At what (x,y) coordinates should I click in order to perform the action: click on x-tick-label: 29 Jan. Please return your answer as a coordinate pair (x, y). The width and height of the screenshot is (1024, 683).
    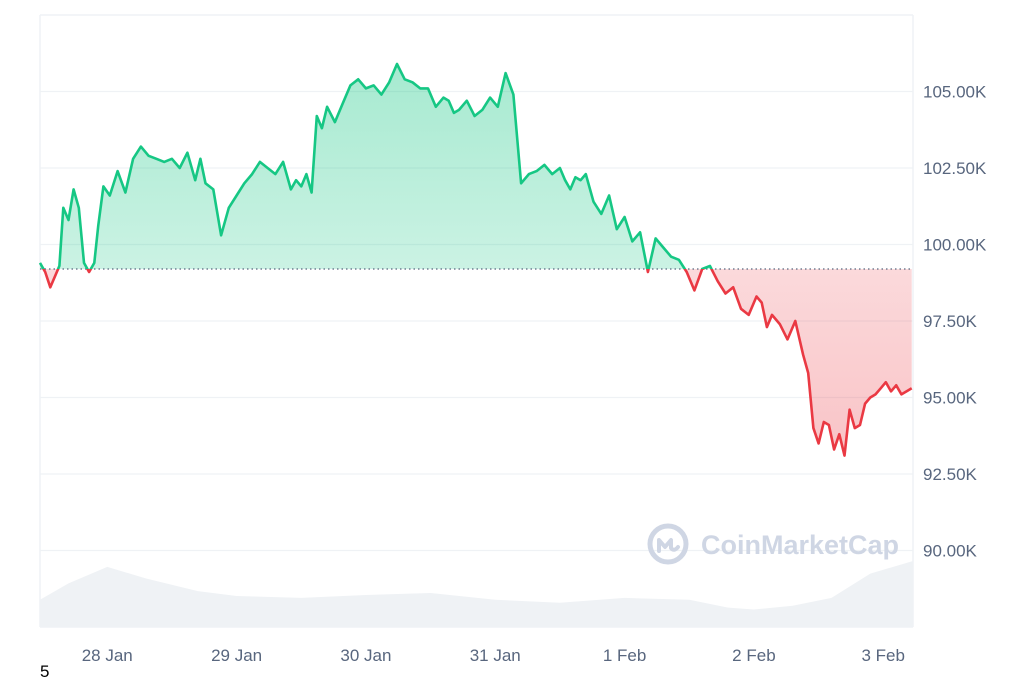
    Looking at the image, I should click on (236, 655).